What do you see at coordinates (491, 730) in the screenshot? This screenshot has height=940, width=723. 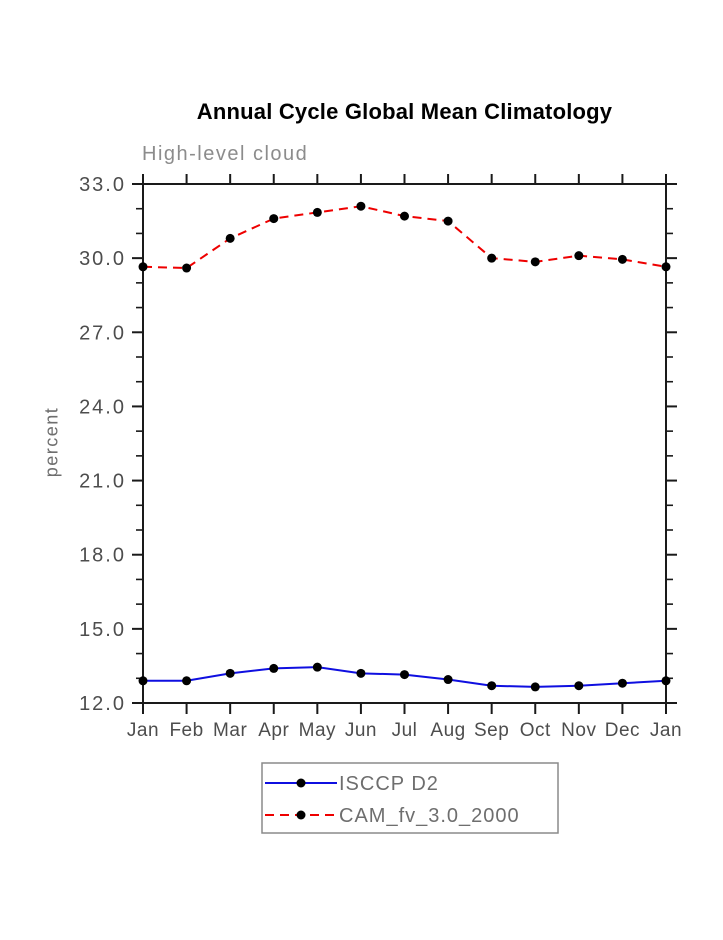 I see `x-tick-label: Sep` at bounding box center [491, 730].